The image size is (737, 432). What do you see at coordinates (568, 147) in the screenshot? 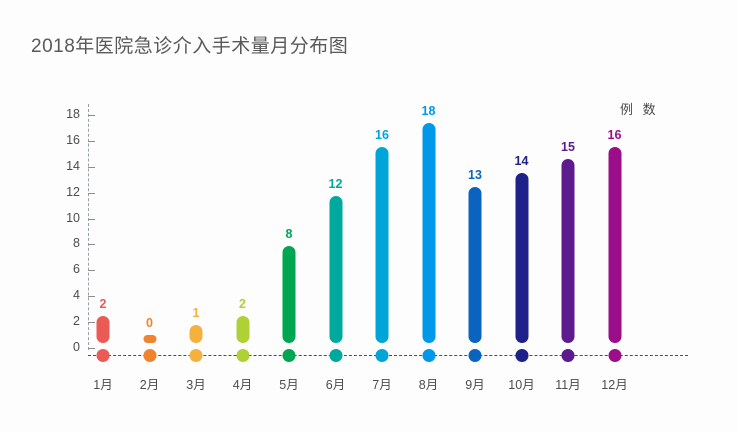
I see `bar-value-label: 15` at bounding box center [568, 147].